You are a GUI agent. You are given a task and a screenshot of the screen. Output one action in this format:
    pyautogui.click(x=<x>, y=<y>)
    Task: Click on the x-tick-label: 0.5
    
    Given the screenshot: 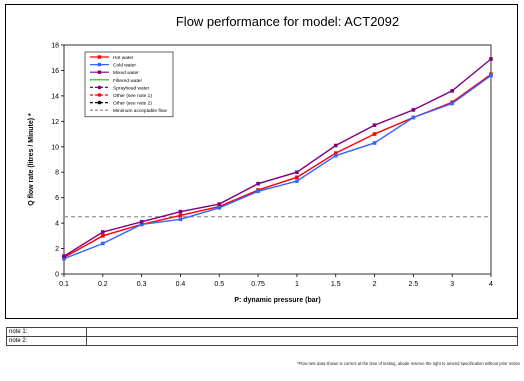 What is the action you would take?
    pyautogui.click(x=219, y=284)
    